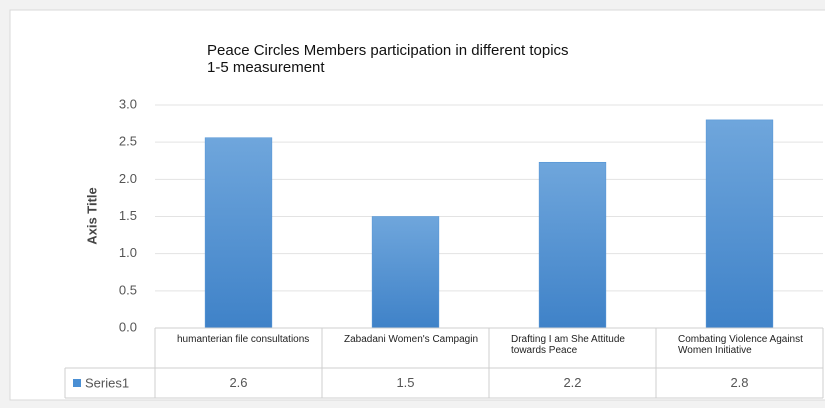  What do you see at coordinates (128, 326) in the screenshot?
I see `y-tick-label: 0.0` at bounding box center [128, 326].